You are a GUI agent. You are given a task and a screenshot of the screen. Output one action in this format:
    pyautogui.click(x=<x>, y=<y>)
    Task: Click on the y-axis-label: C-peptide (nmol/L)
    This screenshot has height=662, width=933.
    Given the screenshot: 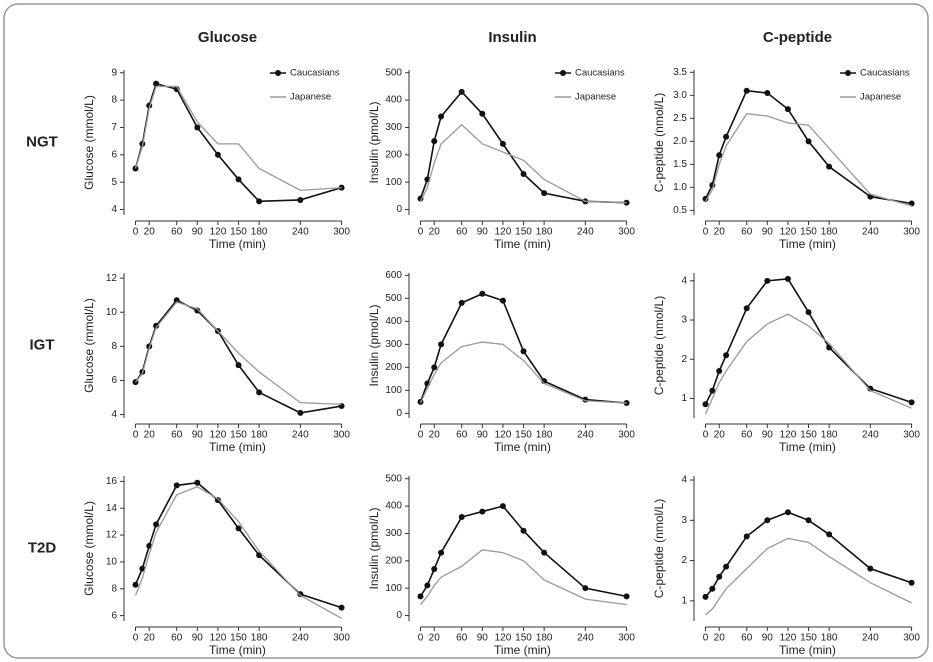 What is the action you would take?
    pyautogui.click(x=659, y=142)
    